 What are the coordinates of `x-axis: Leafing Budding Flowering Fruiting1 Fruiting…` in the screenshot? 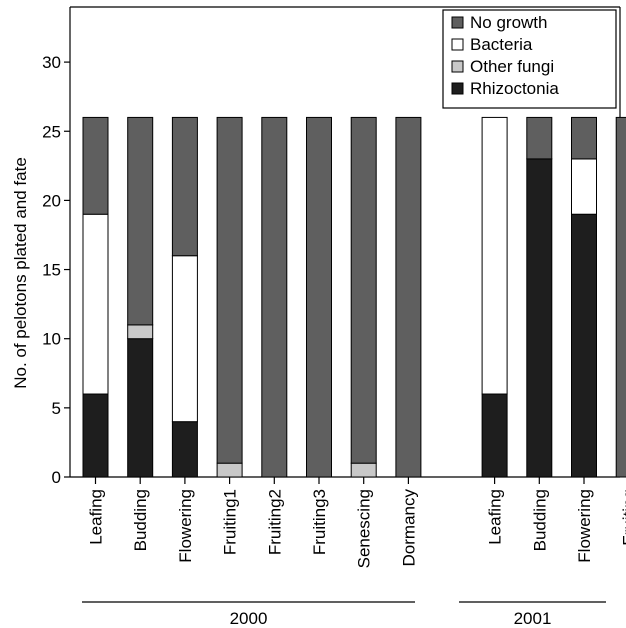 It's located at (356, 522).